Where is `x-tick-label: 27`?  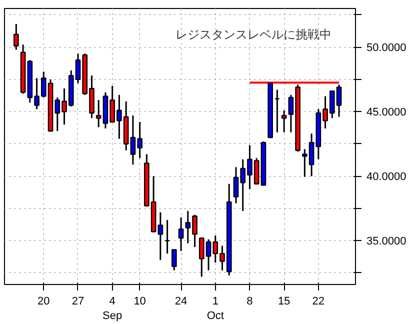 x-tick-label: 27 is located at coordinates (78, 302).